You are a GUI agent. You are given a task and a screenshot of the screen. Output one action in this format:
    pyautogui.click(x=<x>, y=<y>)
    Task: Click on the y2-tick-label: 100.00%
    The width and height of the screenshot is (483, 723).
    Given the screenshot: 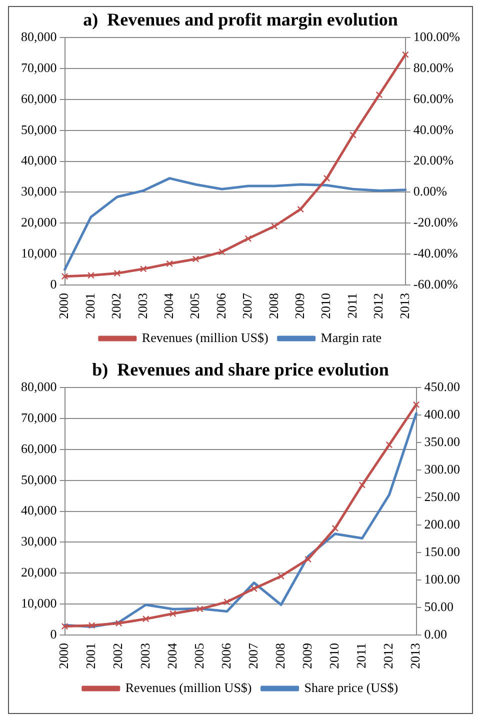 What is the action you would take?
    pyautogui.click(x=436, y=36)
    